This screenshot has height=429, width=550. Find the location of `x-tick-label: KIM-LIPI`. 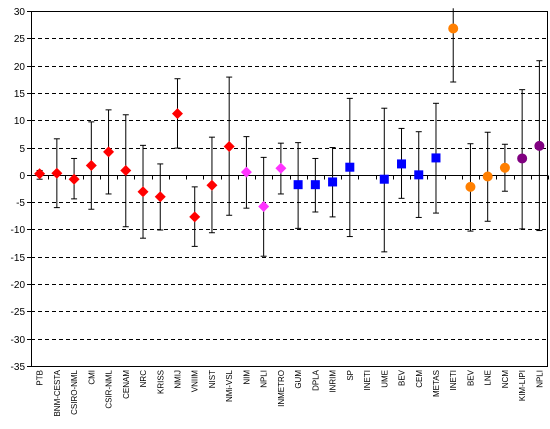

x-tick-label: KIM-LIPI is located at coordinates (522, 385).